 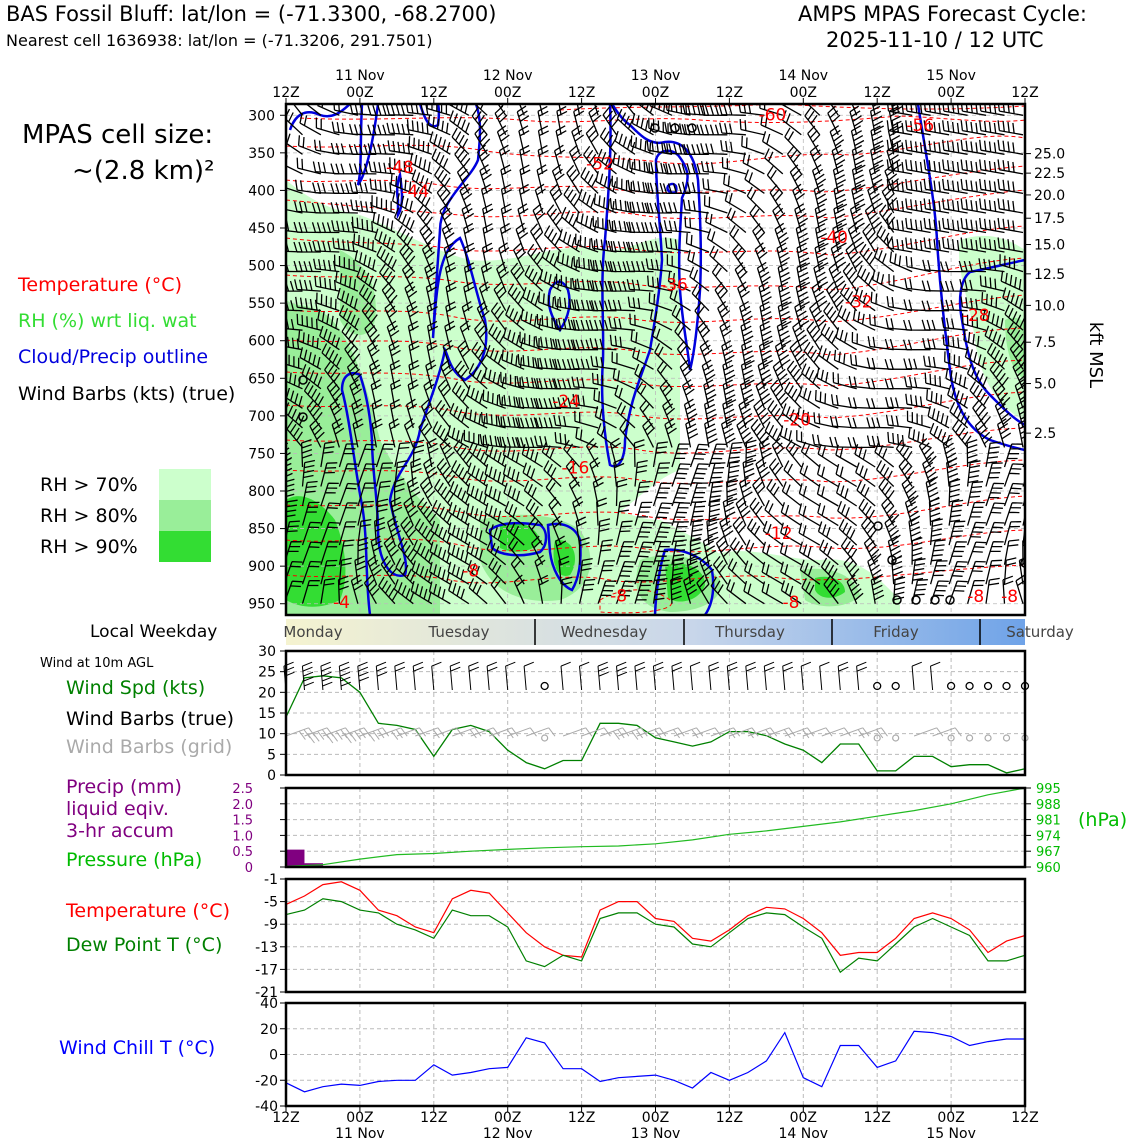 What do you see at coordinates (1006, 738) in the screenshot?
I see `calm-marker-grid` at bounding box center [1006, 738].